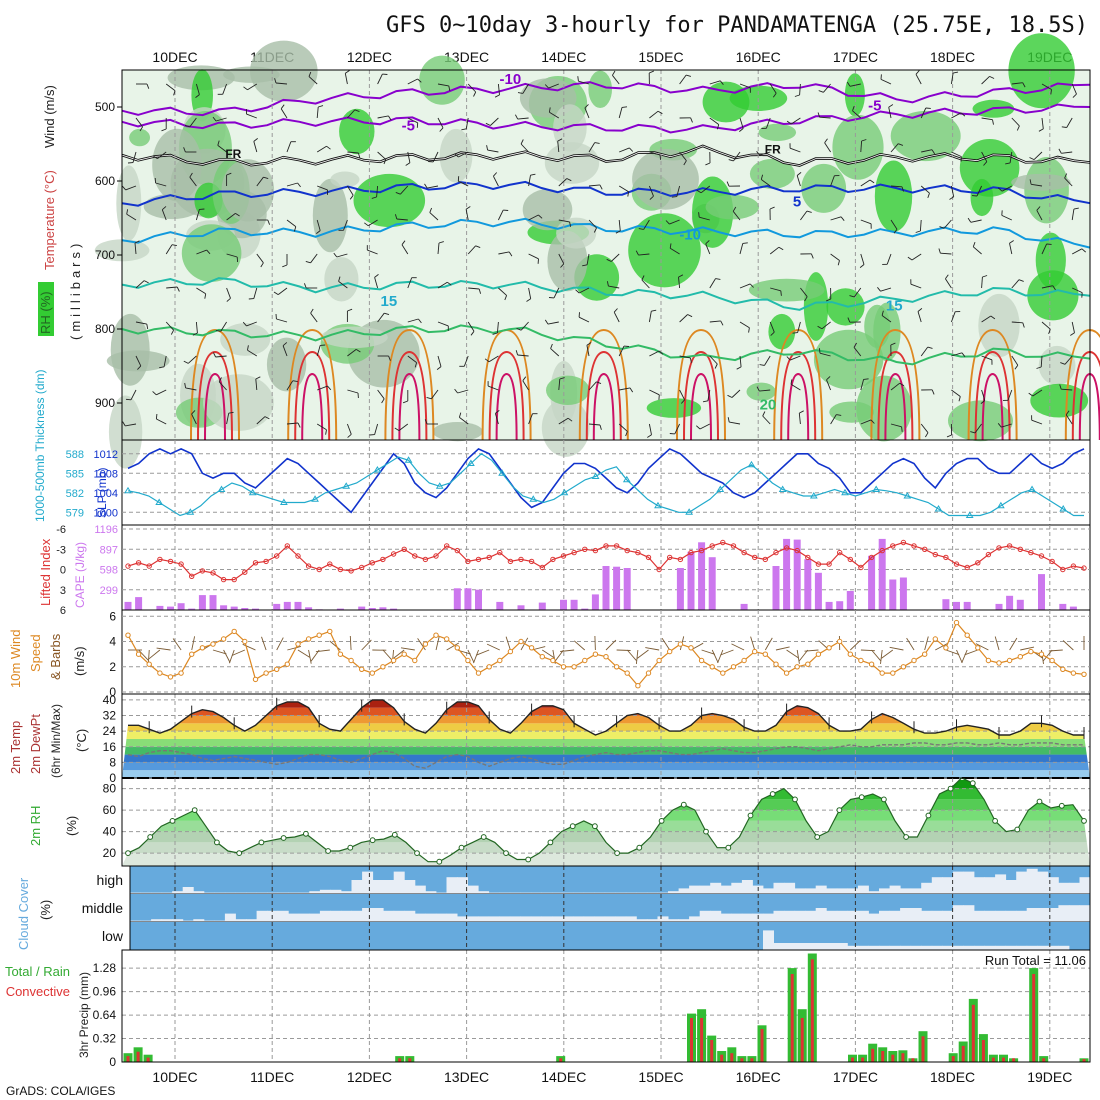 The width and height of the screenshot is (1100, 1100). Describe the element at coordinates (35, 744) in the screenshot. I see `temp-2m-label-b: 2m DewPt` at that location.